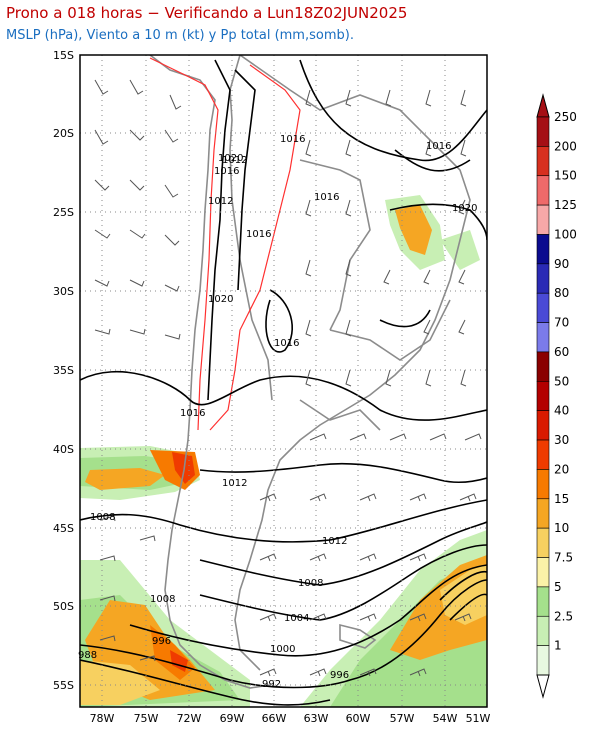 The image size is (600, 750). I want to click on colorbar-label: 60, so click(561, 352).